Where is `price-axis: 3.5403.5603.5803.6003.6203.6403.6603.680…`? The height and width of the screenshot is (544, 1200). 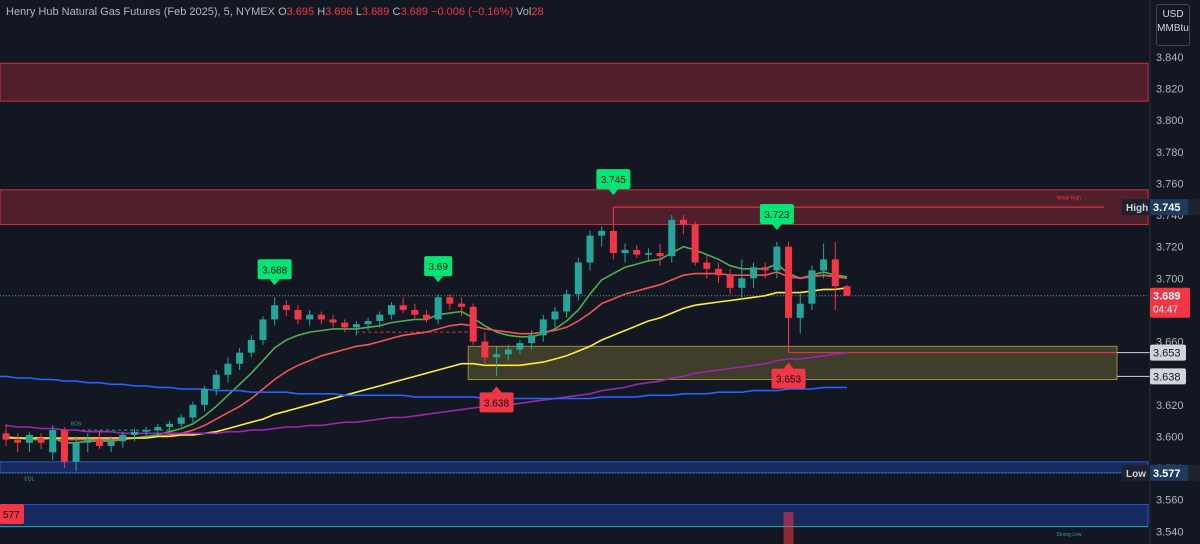
price-axis: 3.5403.5603.5803.6003.6203.6403.6603.680… is located at coordinates (1161, 272).